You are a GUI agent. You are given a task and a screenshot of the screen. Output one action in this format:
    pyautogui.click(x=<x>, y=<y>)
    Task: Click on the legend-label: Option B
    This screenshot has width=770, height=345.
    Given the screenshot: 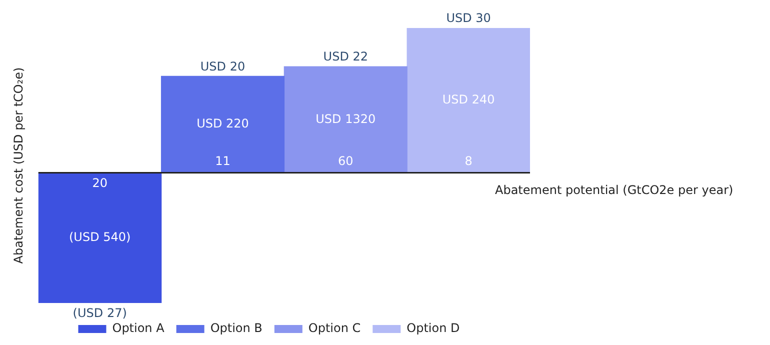 What is the action you would take?
    pyautogui.click(x=236, y=328)
    